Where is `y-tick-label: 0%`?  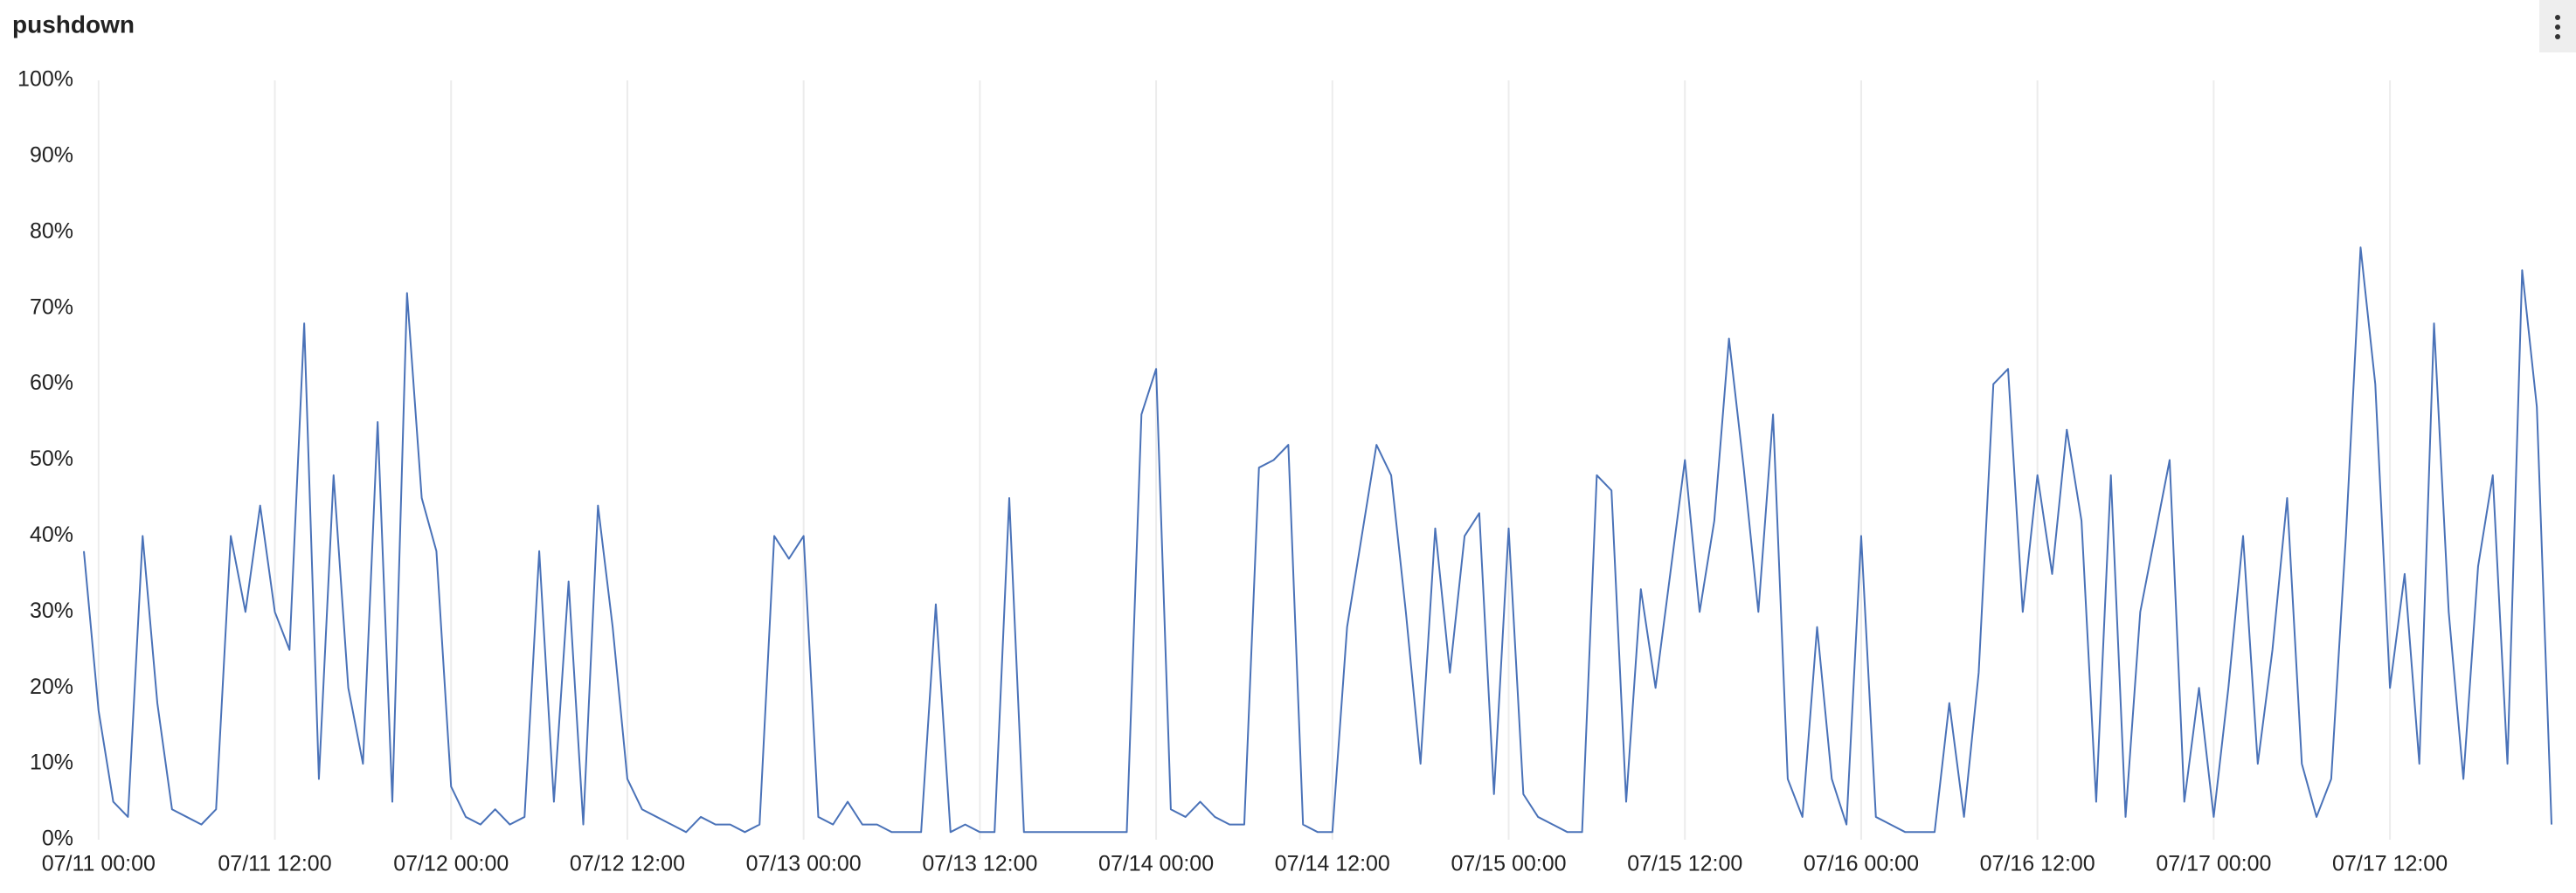
y-tick-label: 0% is located at coordinates (57, 839).